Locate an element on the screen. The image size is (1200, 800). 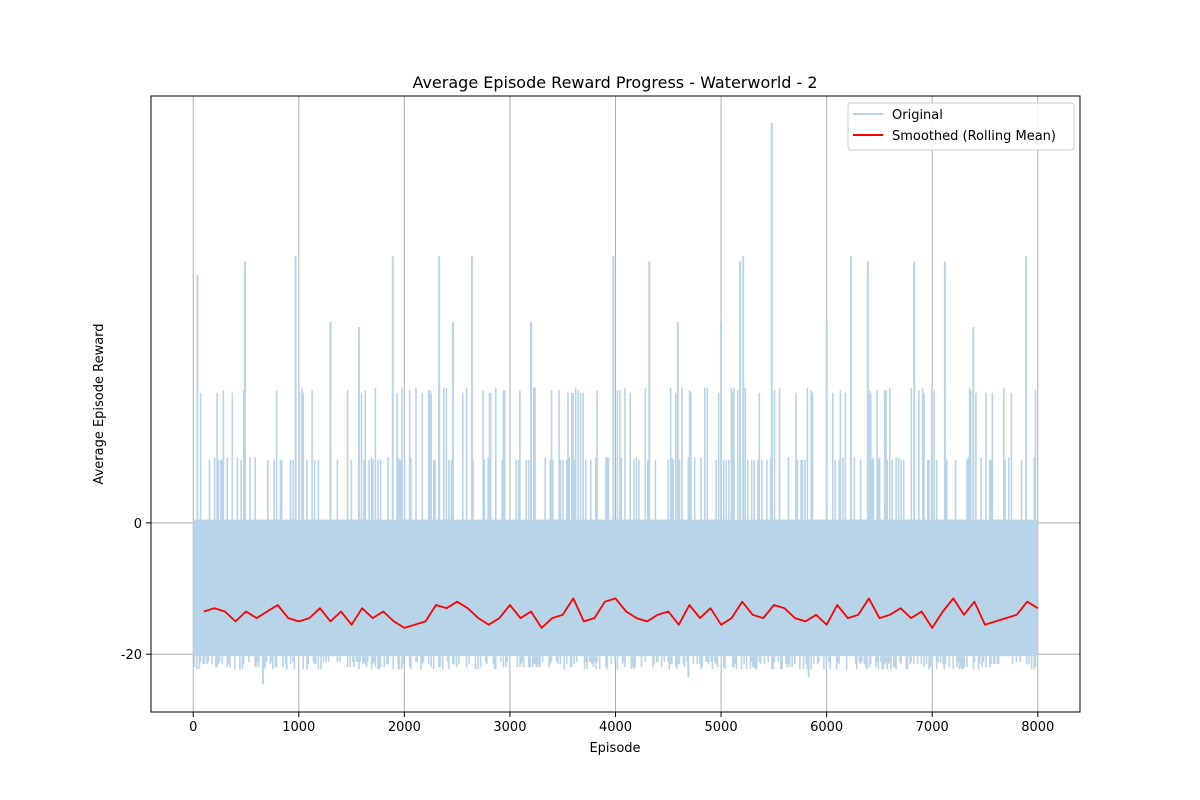
x-tick-label: 5000 is located at coordinates (721, 727).